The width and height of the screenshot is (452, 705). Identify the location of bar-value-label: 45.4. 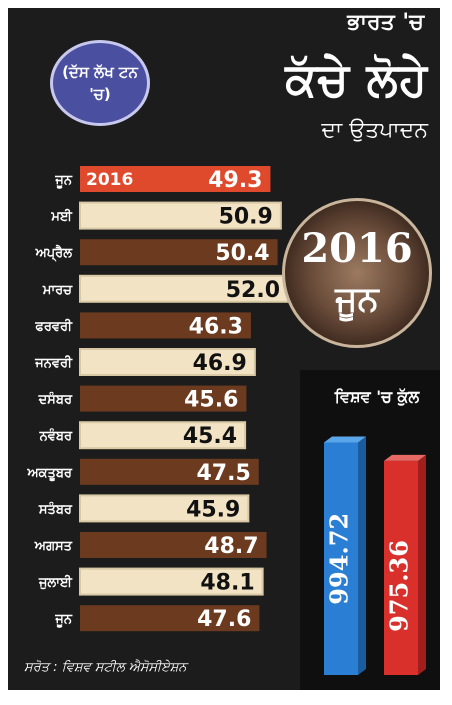
(210, 436).